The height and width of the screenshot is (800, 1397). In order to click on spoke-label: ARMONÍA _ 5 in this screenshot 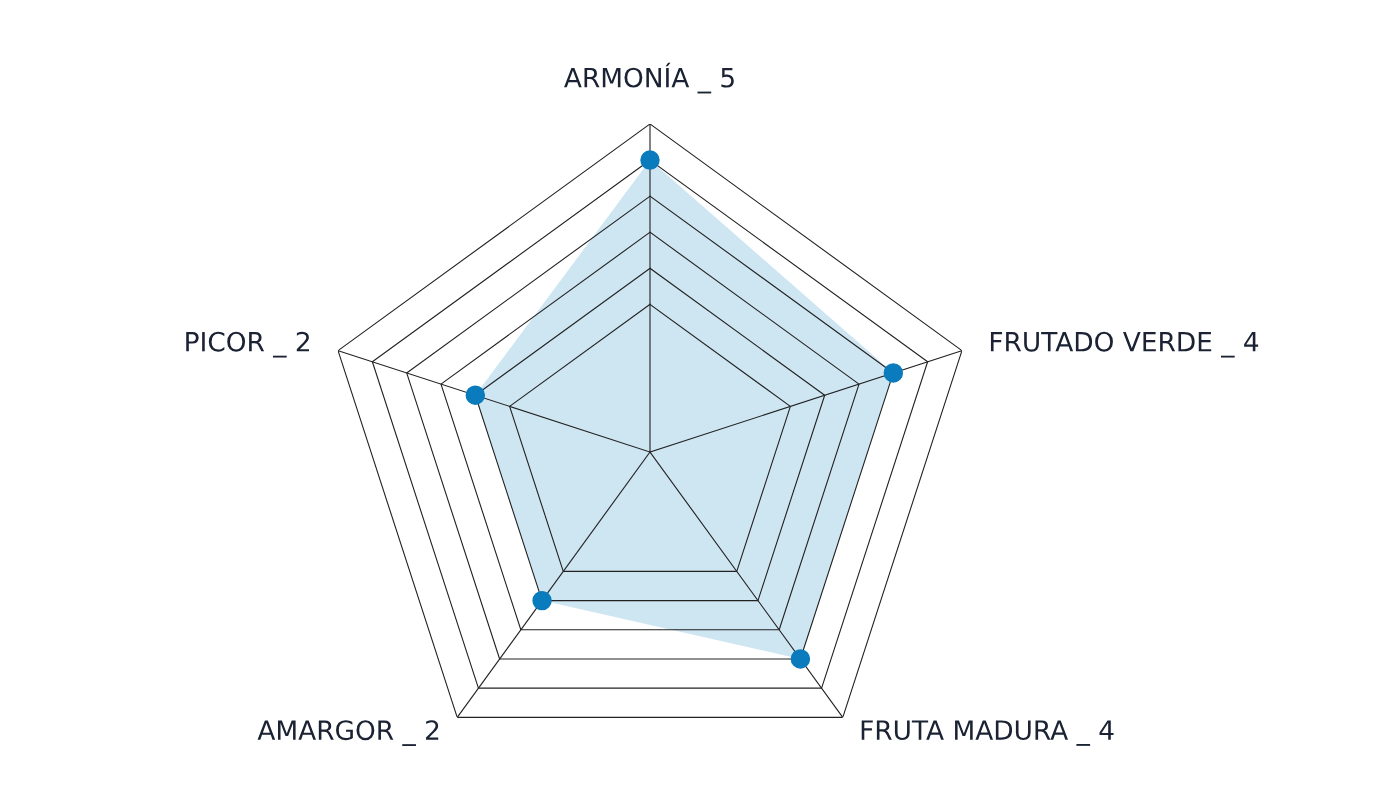, I will do `click(649, 78)`.